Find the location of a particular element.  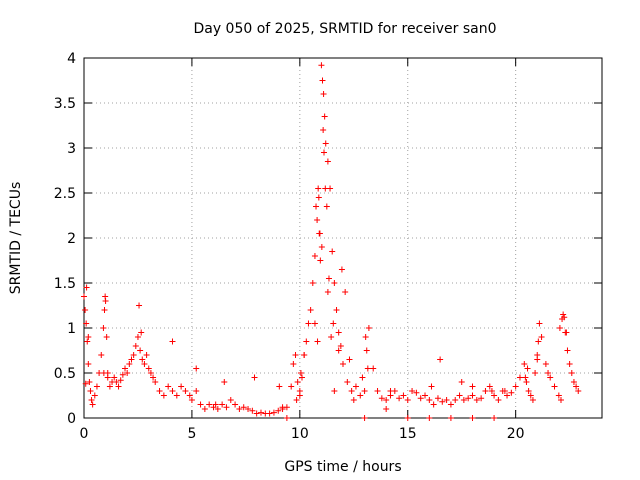

x-tick-labels: 0 5 10 15 20 is located at coordinates (302, 434).